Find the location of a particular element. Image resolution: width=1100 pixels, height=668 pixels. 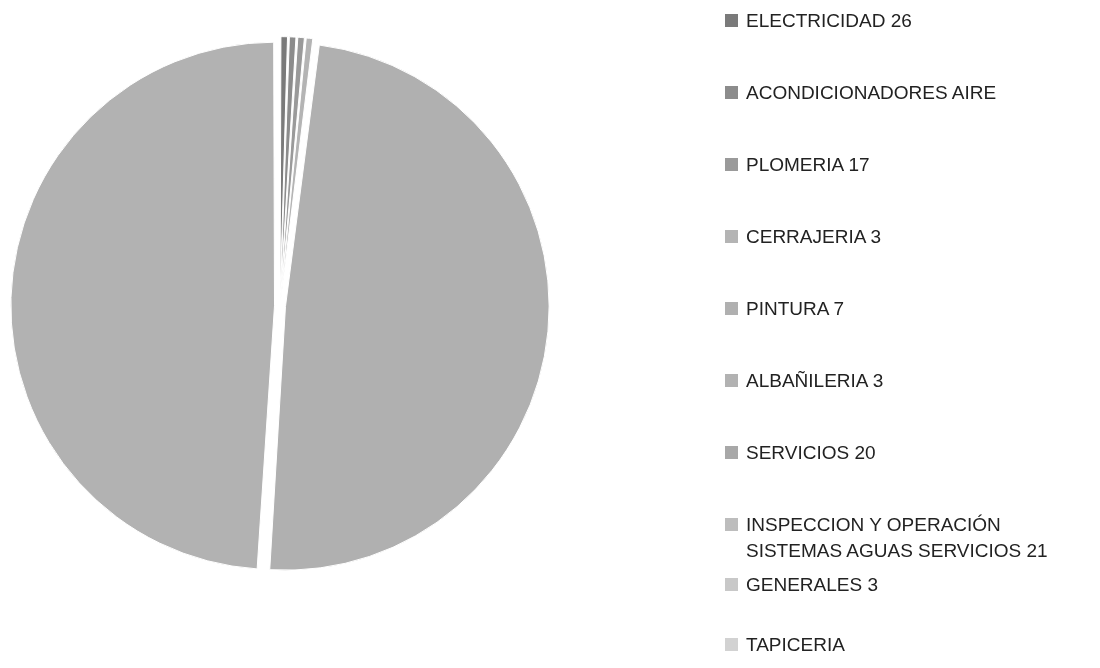

legend-label: GENERALES 3 is located at coordinates (812, 585).